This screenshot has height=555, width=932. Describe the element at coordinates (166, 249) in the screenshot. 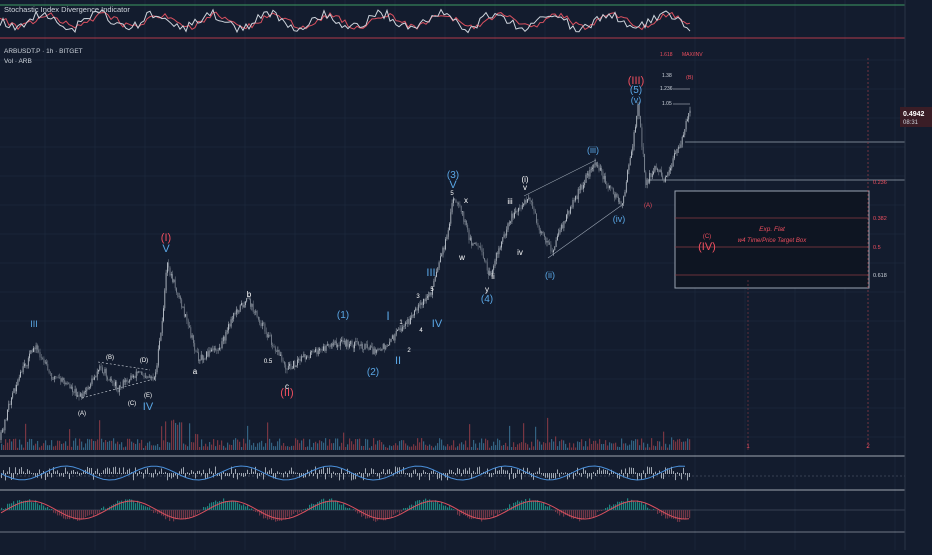

I see `wave-label: V` at that location.